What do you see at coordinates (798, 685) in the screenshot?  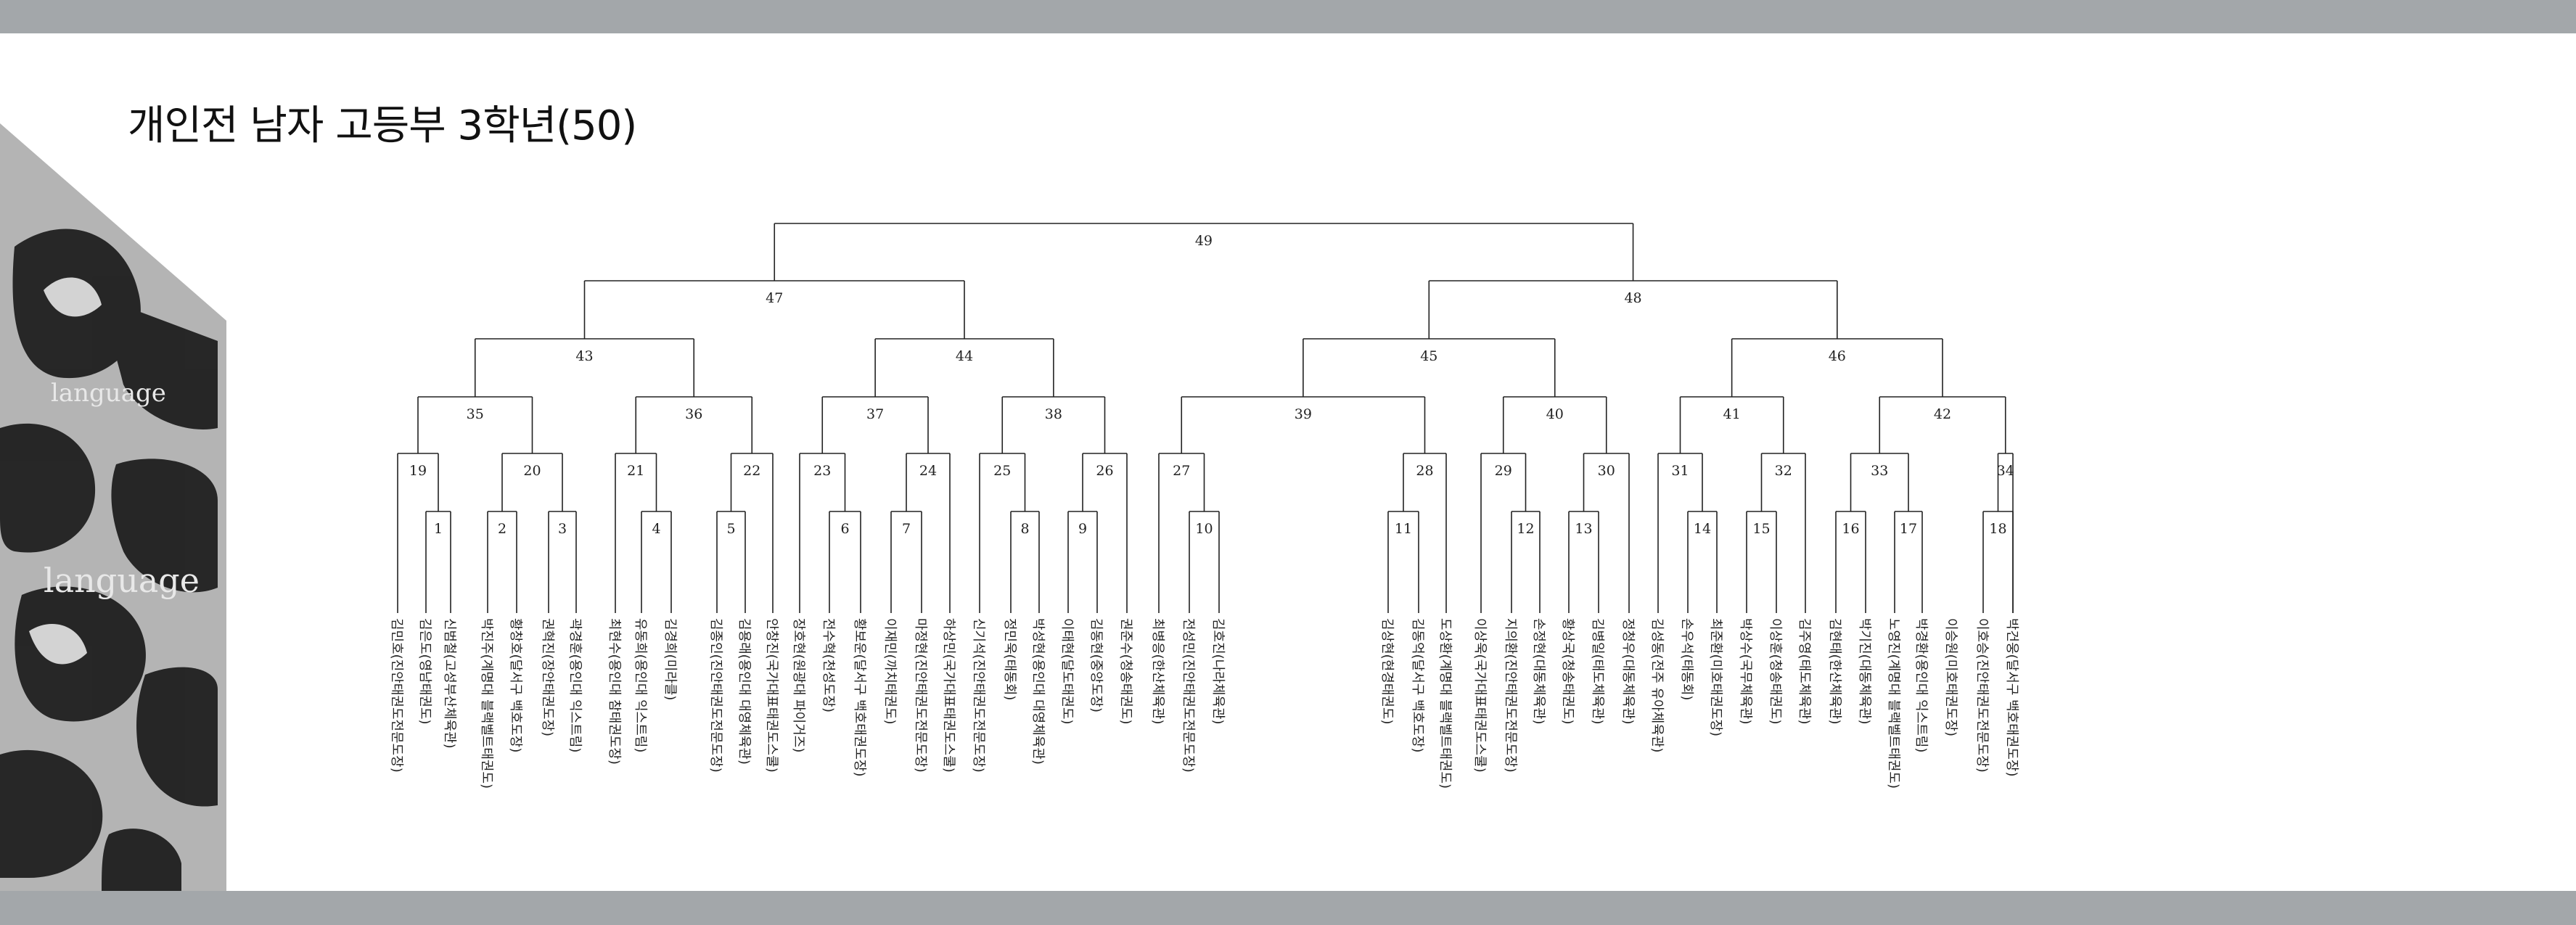 I see `player-name: 장호현(원광대 파이거즈)` at bounding box center [798, 685].